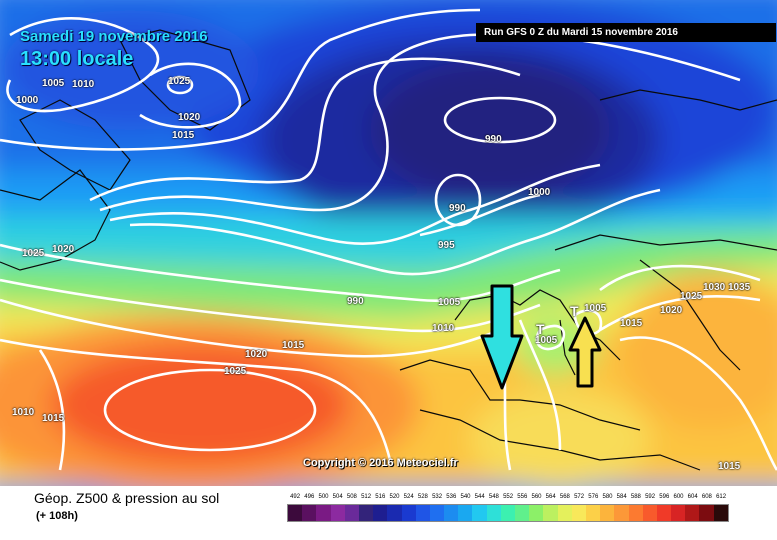  I want to click on scale-tick-label: 508, so click(351, 497).